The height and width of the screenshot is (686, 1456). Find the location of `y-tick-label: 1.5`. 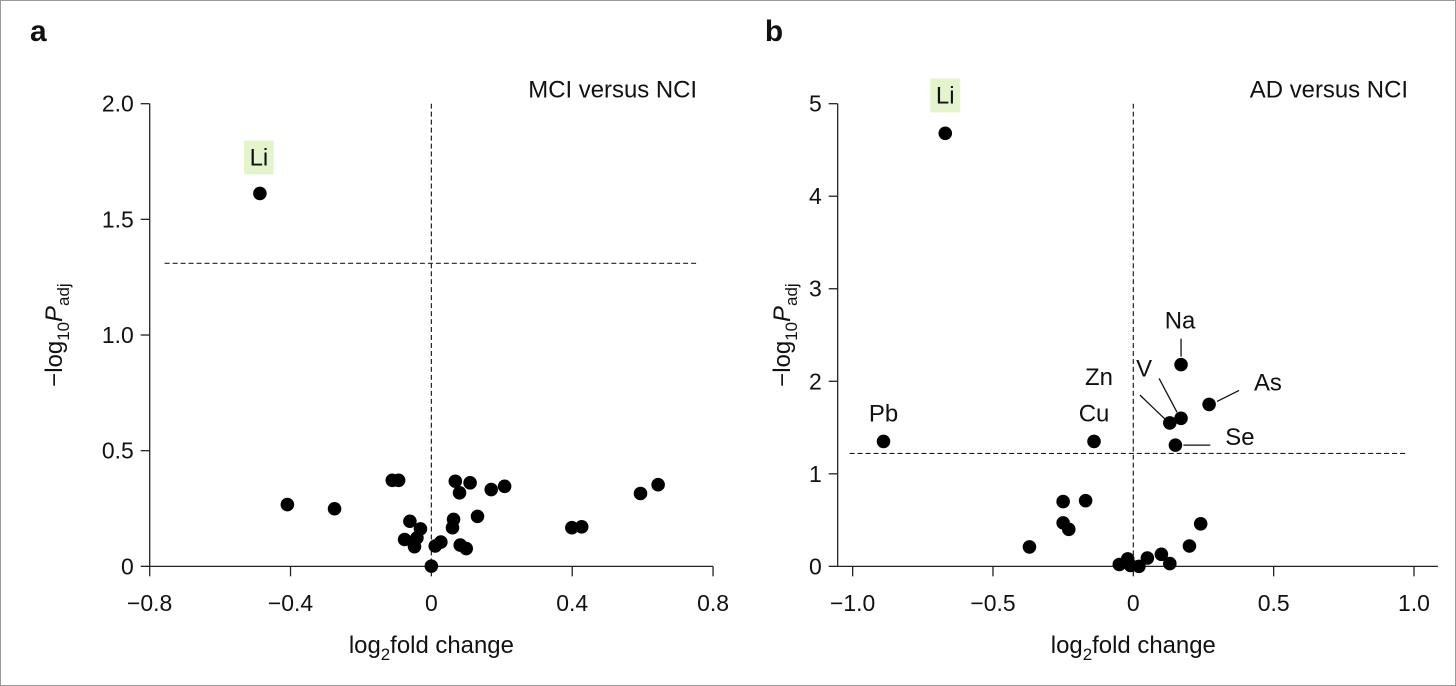

y-tick-label: 1.5 is located at coordinates (118, 219).